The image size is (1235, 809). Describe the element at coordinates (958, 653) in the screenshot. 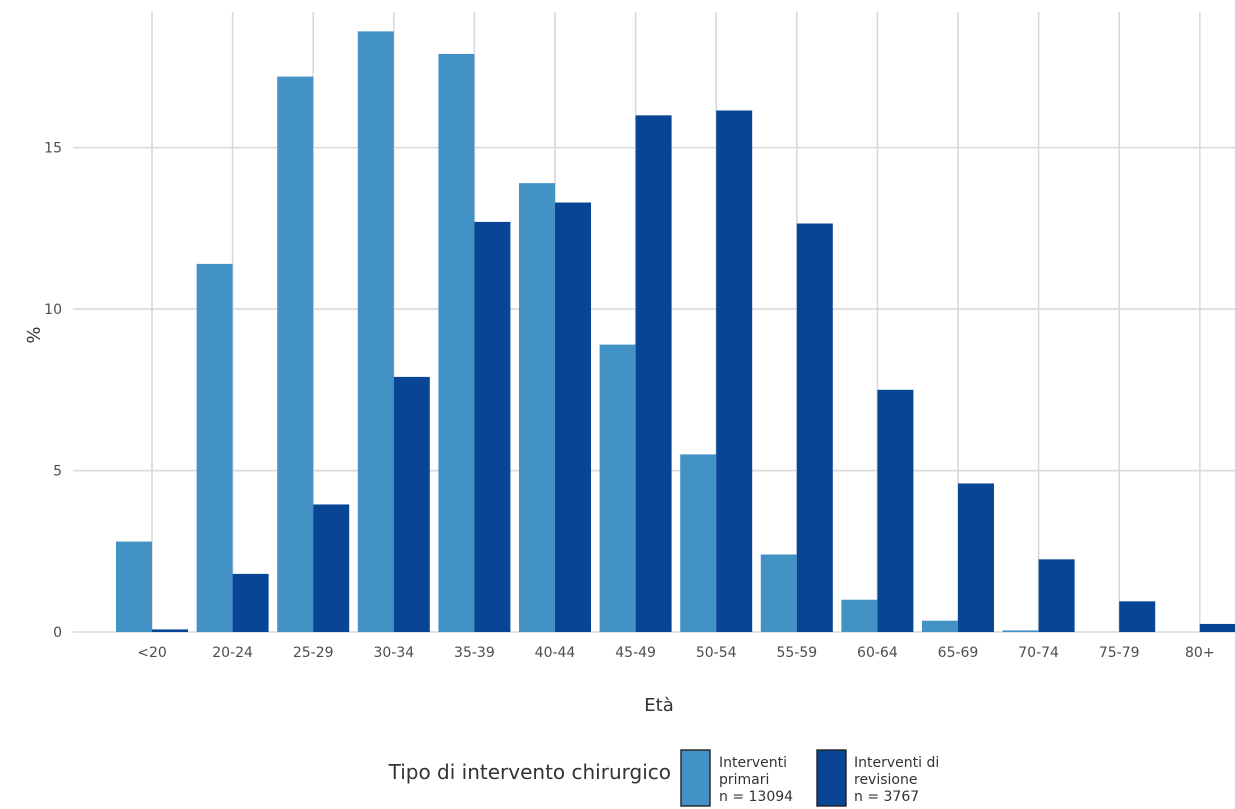

I see `x-tick-label: 65-69` at that location.